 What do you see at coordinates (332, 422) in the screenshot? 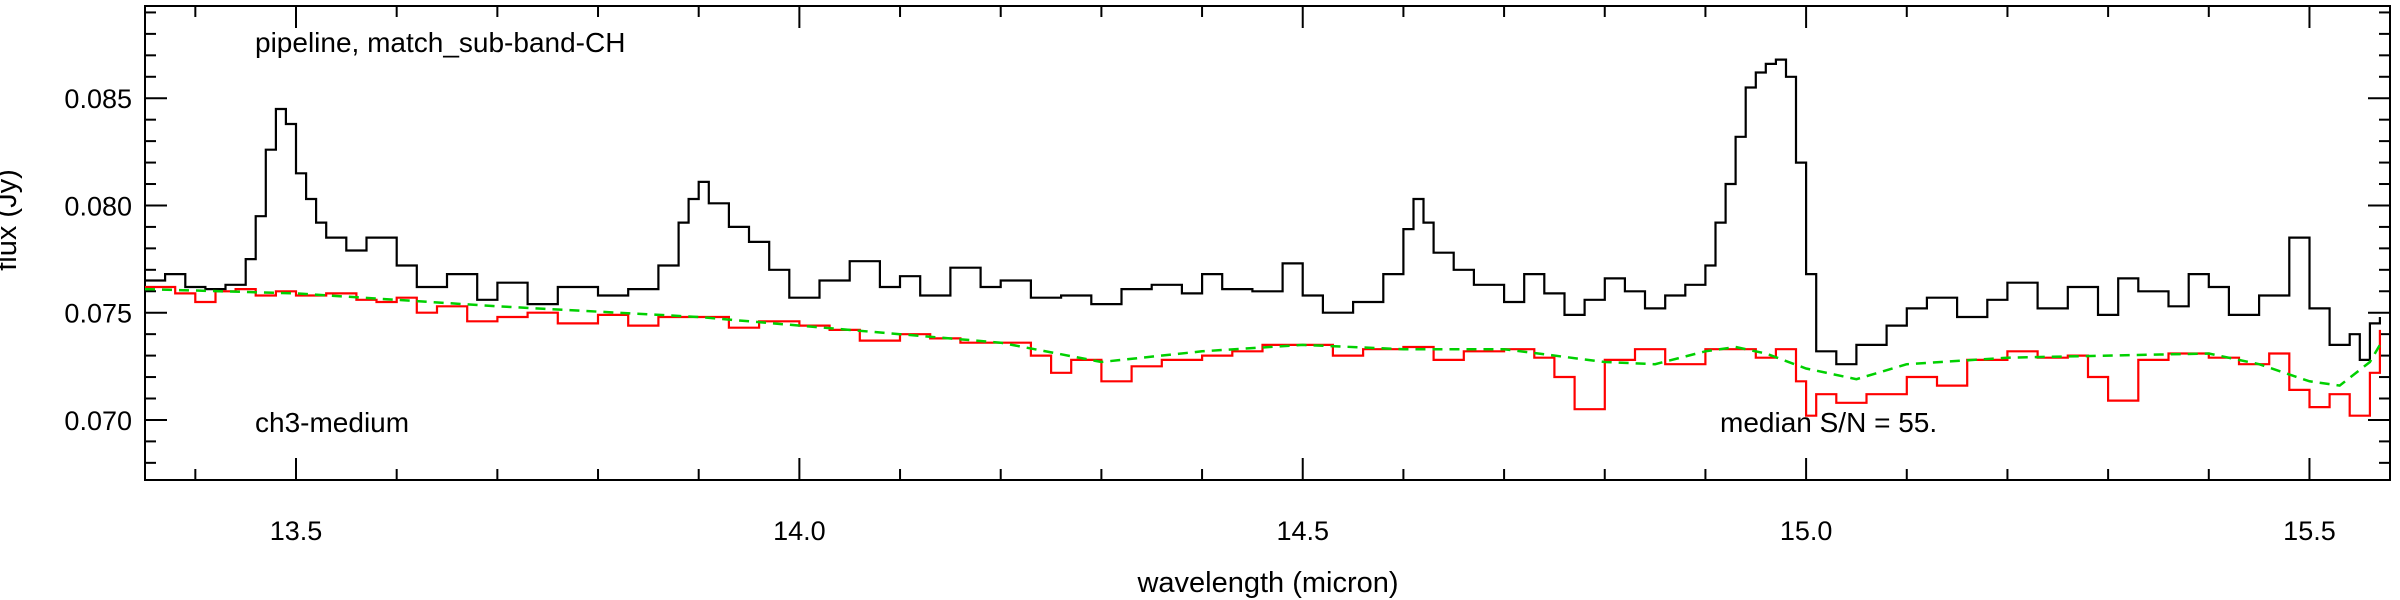
I see `annotation-bottom-left: ch3-medium` at bounding box center [332, 422].